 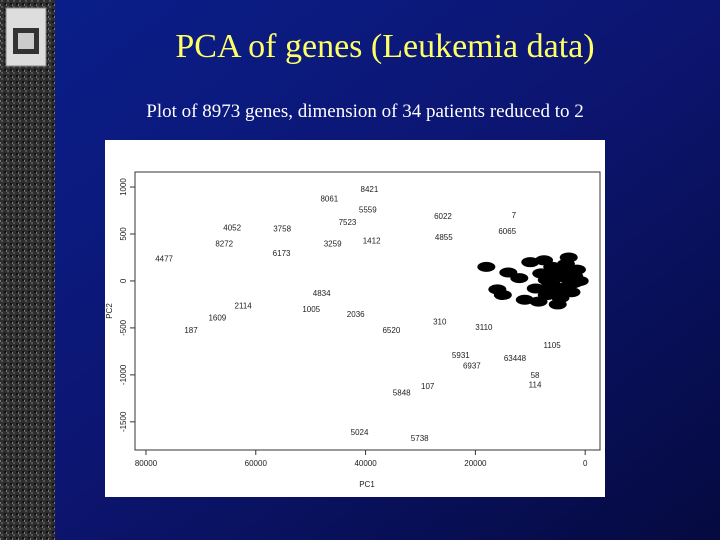 I want to click on point-label: 7523, so click(x=348, y=222).